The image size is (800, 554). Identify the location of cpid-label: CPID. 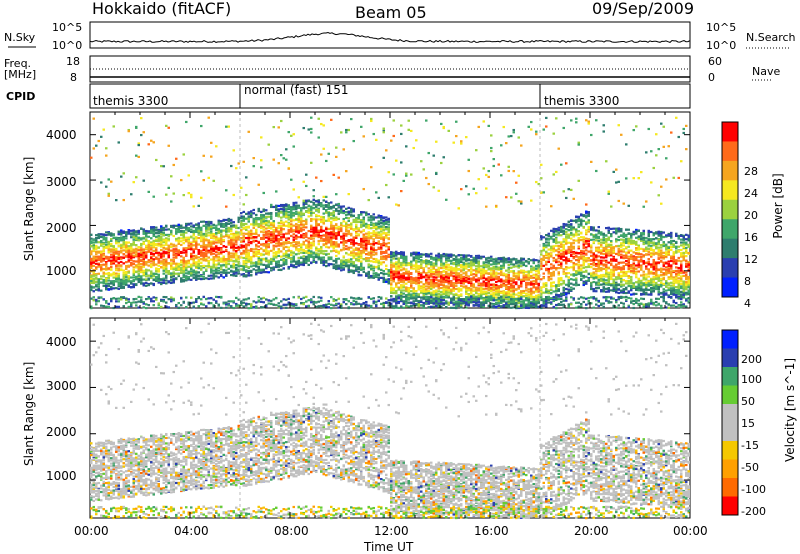
(21, 96).